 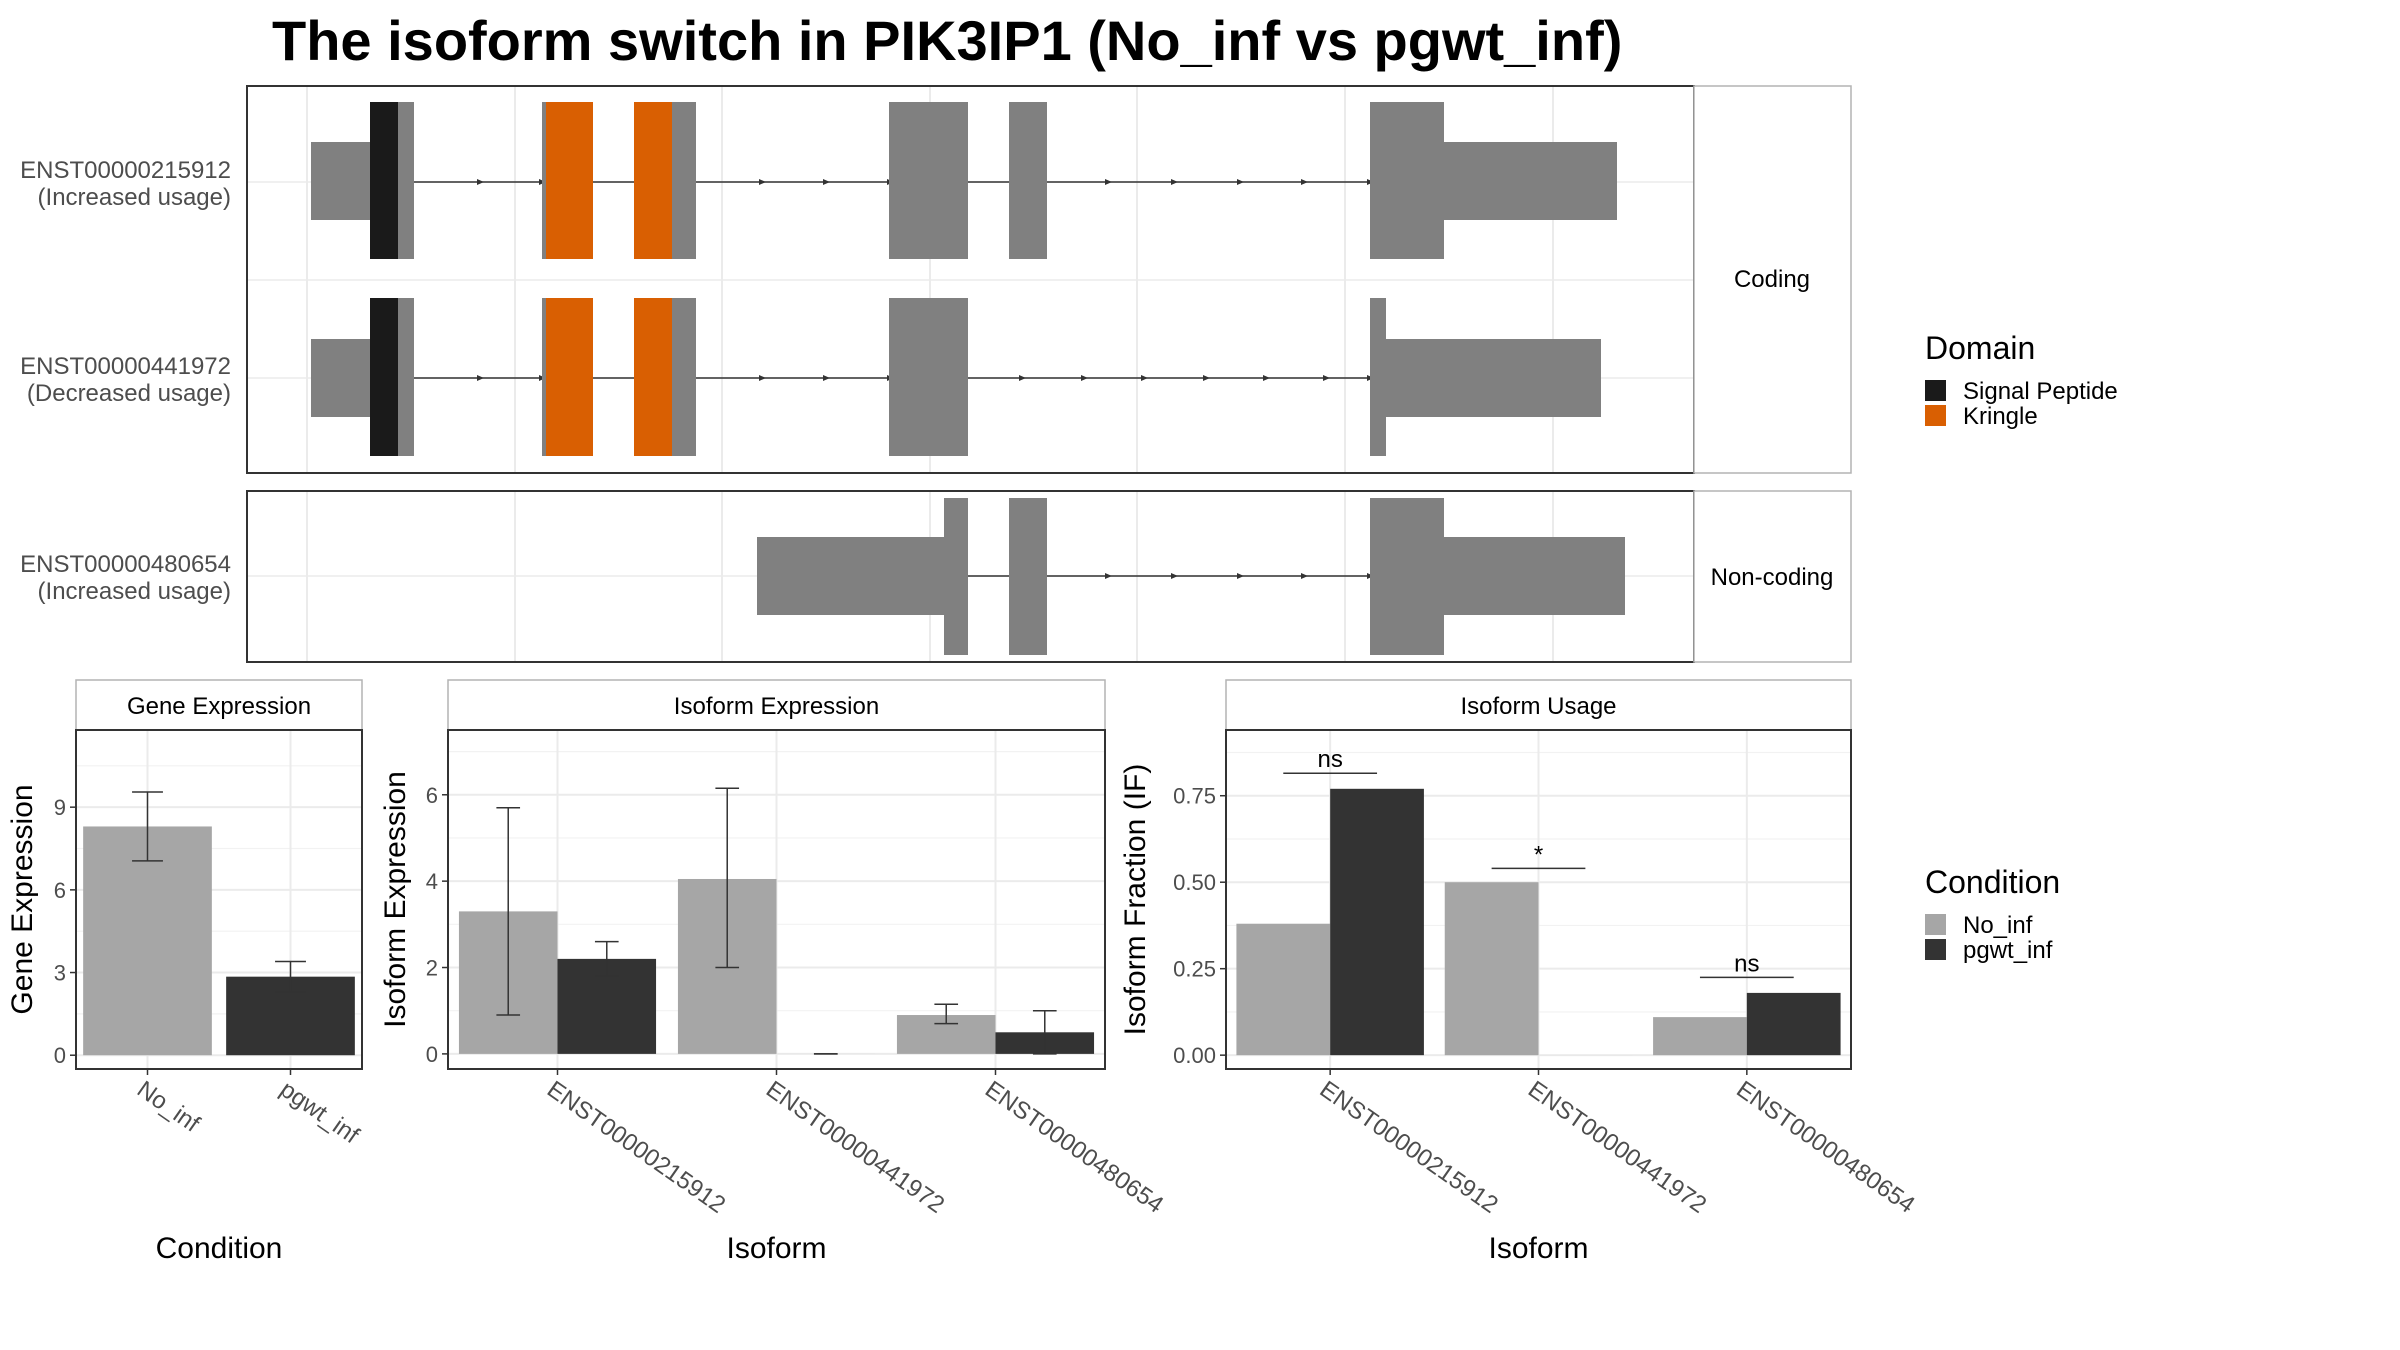 What do you see at coordinates (1935, 415) in the screenshot?
I see `kringle-legend-key` at bounding box center [1935, 415].